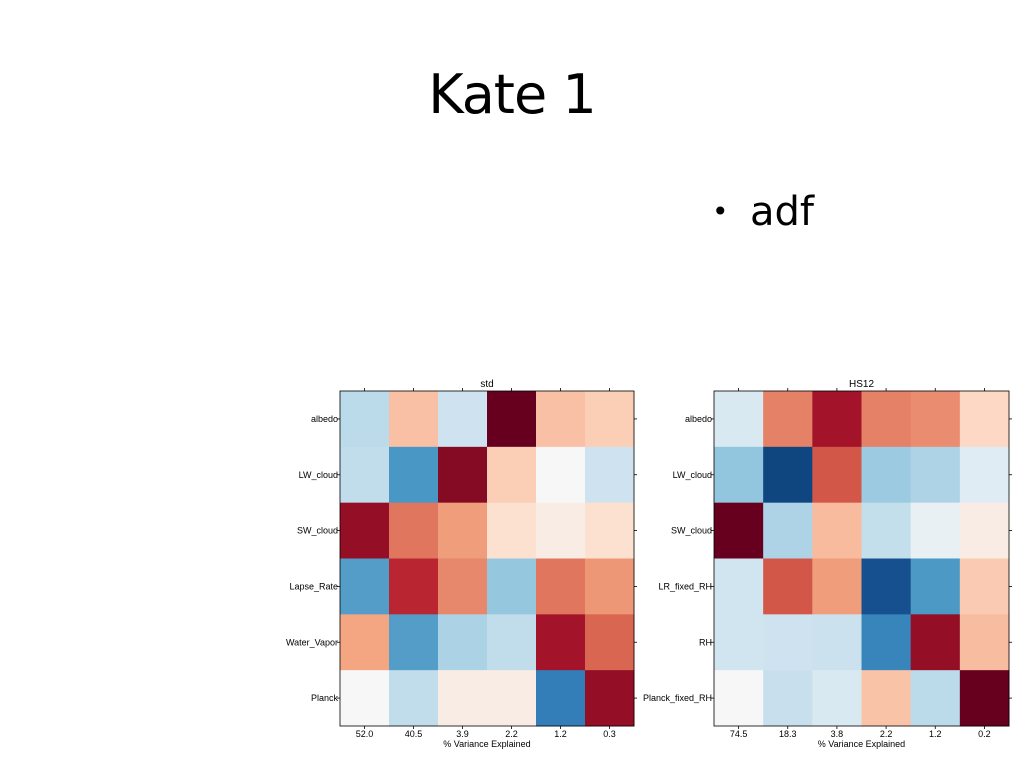 The height and width of the screenshot is (768, 1024). I want to click on bullet-text: adf, so click(782, 212).